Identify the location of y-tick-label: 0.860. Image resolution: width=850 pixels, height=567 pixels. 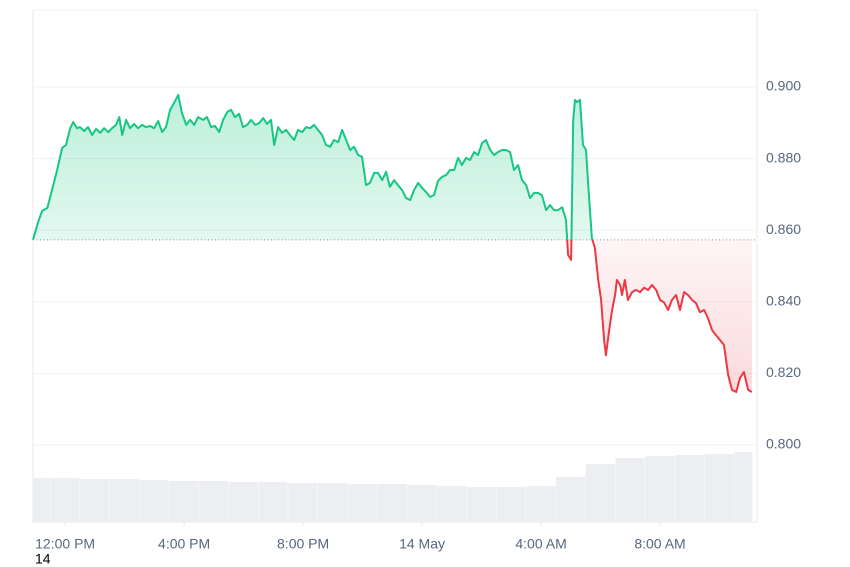
(783, 229).